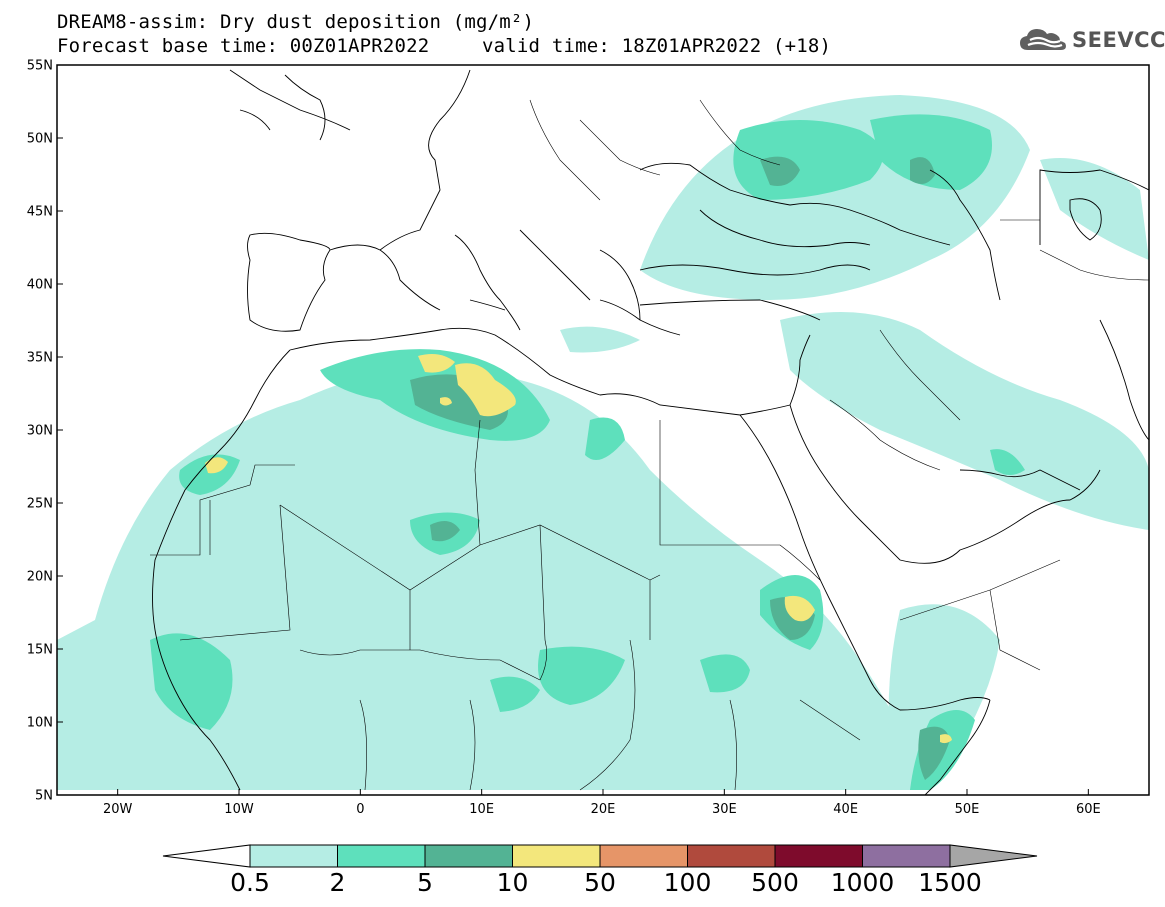  What do you see at coordinates (40, 650) in the screenshot?
I see `lat-label: 15N` at bounding box center [40, 650].